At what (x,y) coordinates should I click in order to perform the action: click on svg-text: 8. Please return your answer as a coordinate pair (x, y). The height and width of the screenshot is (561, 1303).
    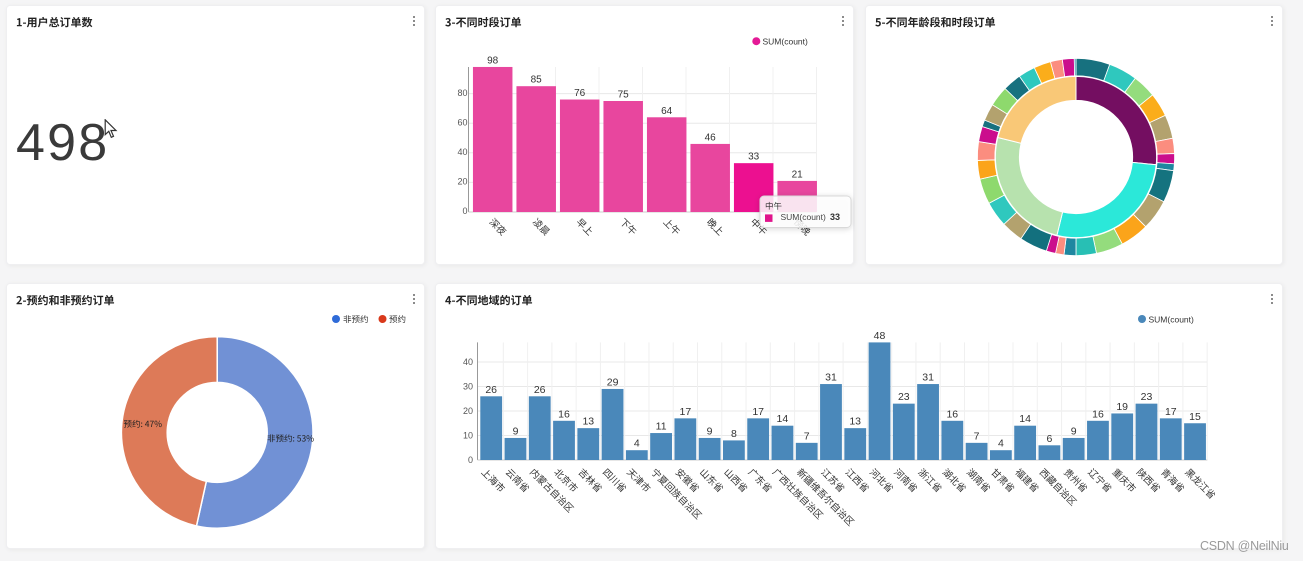
    Looking at the image, I should click on (734, 434).